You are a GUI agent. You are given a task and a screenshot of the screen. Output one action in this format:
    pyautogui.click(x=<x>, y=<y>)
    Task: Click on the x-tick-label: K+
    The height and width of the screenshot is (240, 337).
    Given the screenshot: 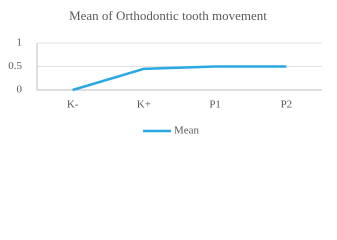 What is the action you would take?
    pyautogui.click(x=144, y=105)
    